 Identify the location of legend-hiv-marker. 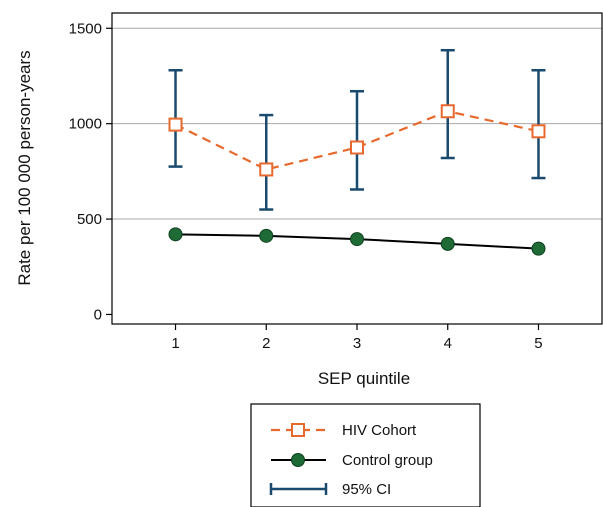
(298, 430).